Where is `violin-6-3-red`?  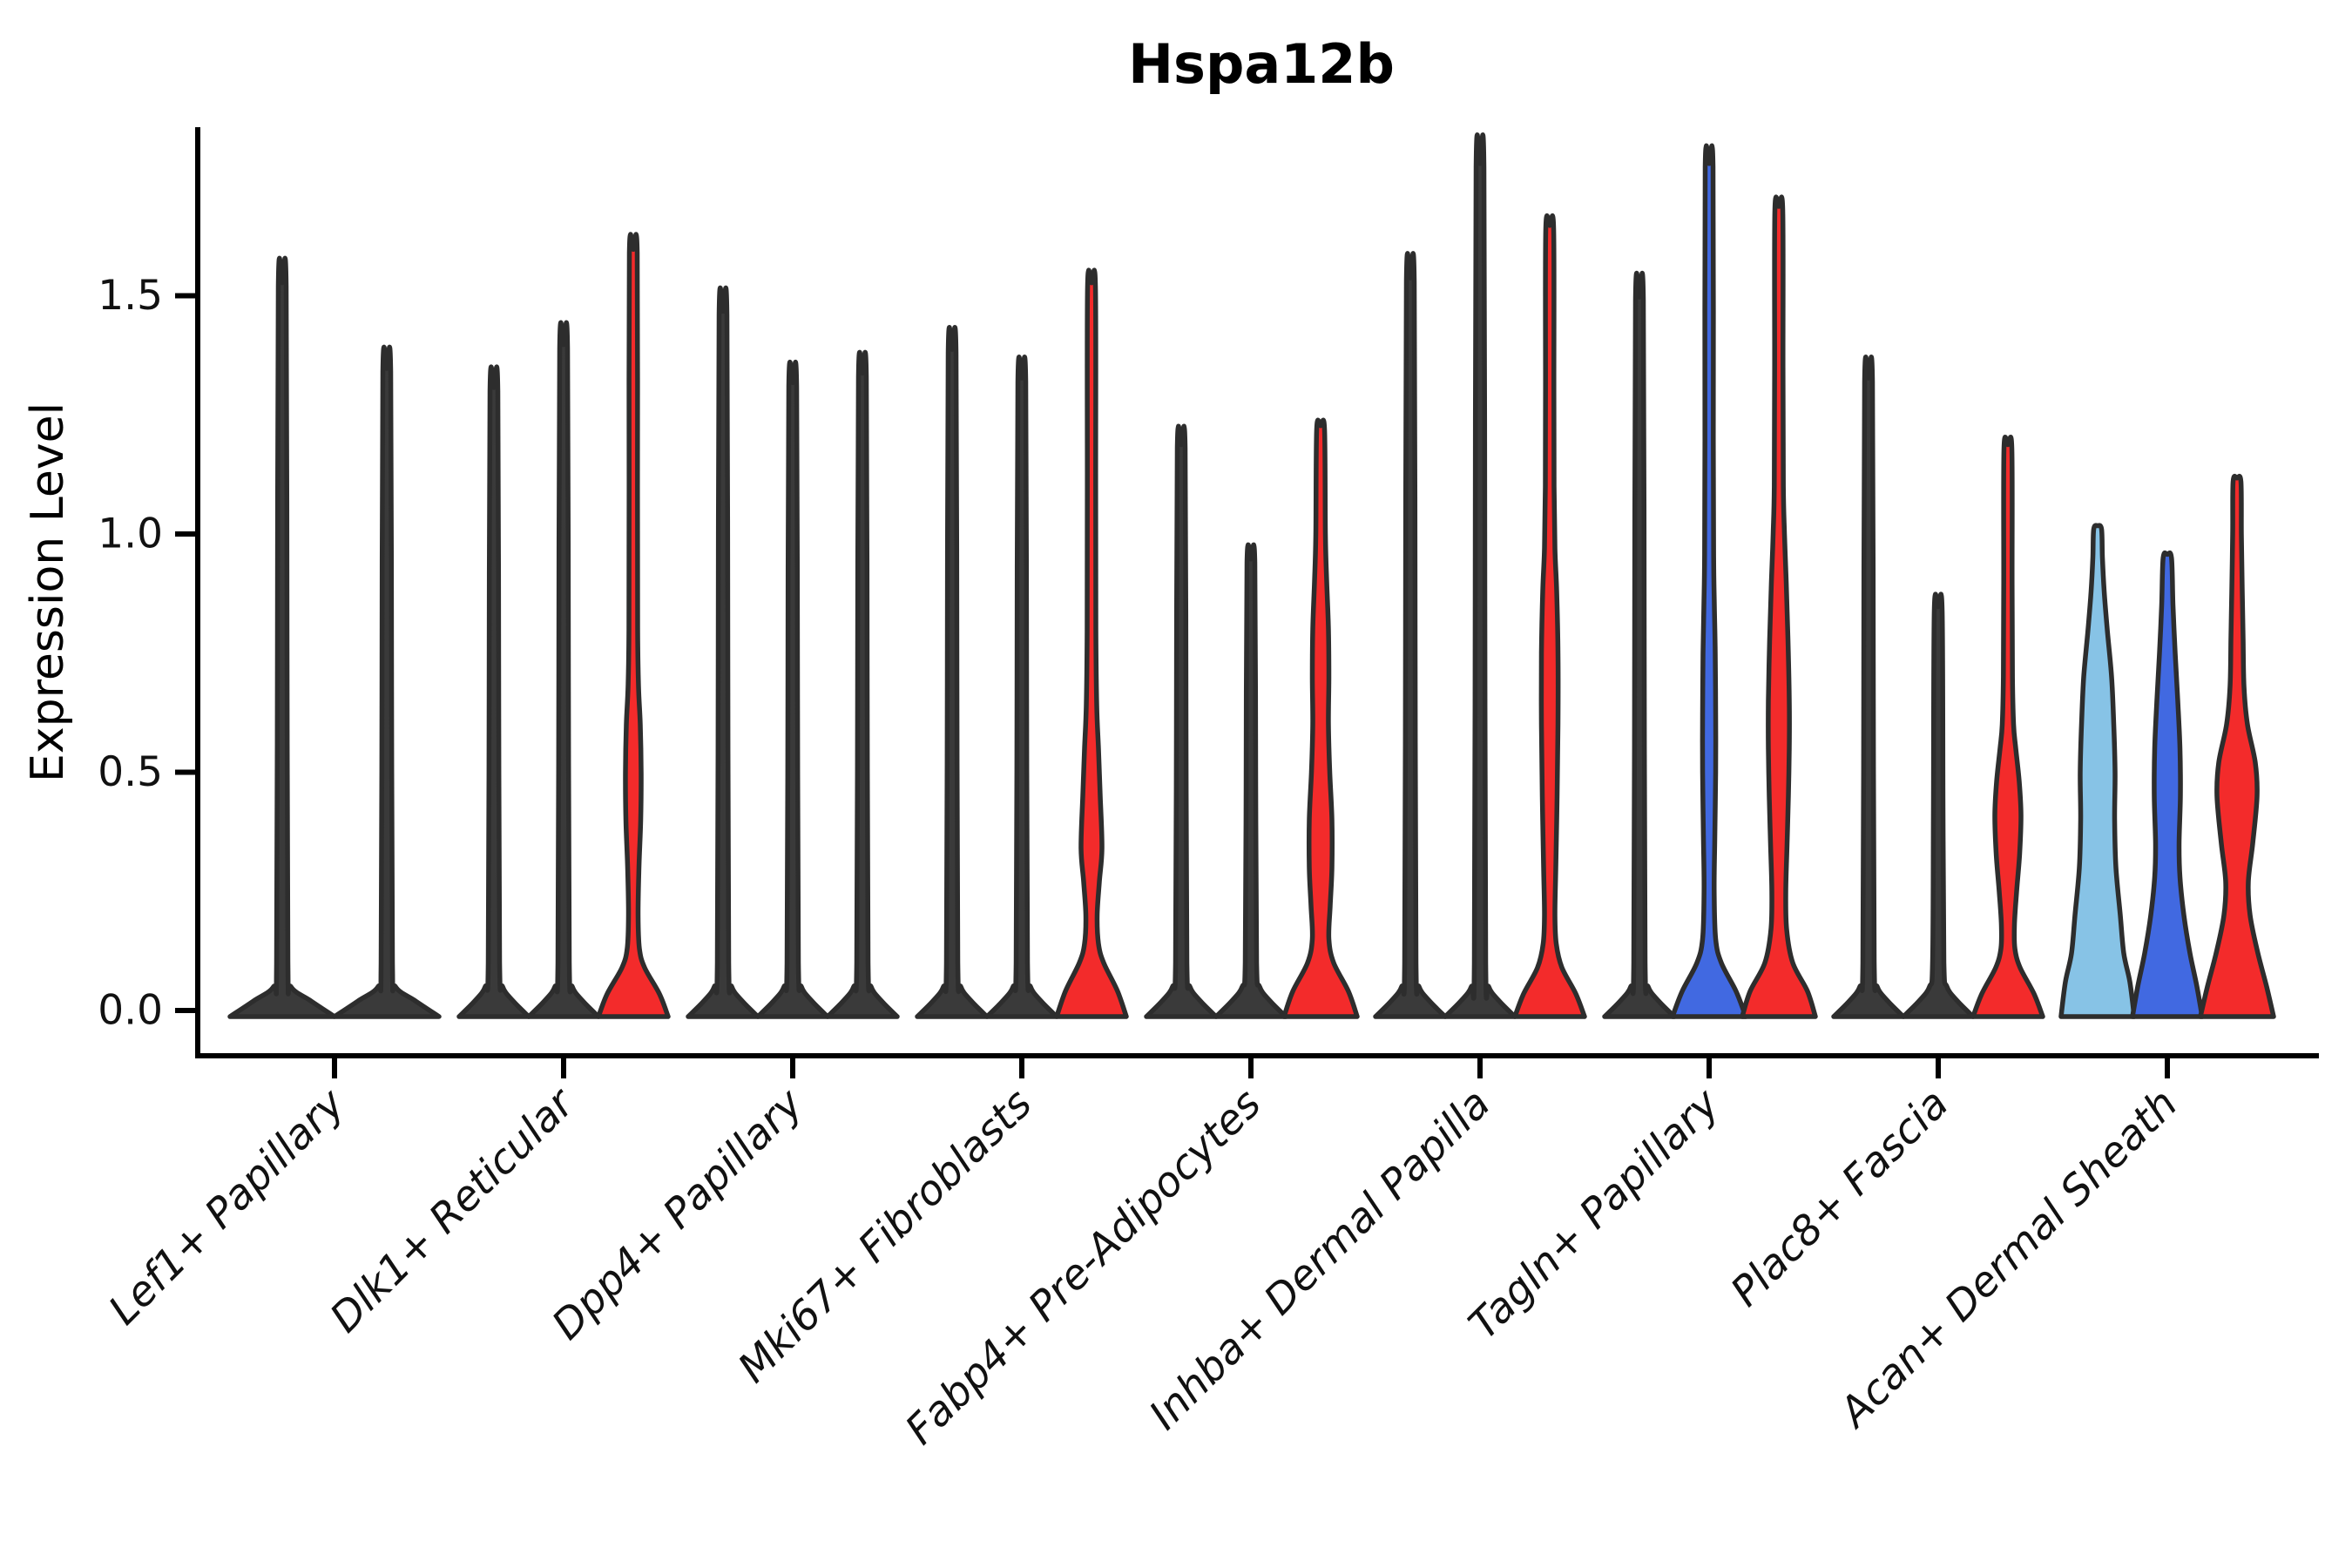
violin-6-3-red is located at coordinates (1549, 616).